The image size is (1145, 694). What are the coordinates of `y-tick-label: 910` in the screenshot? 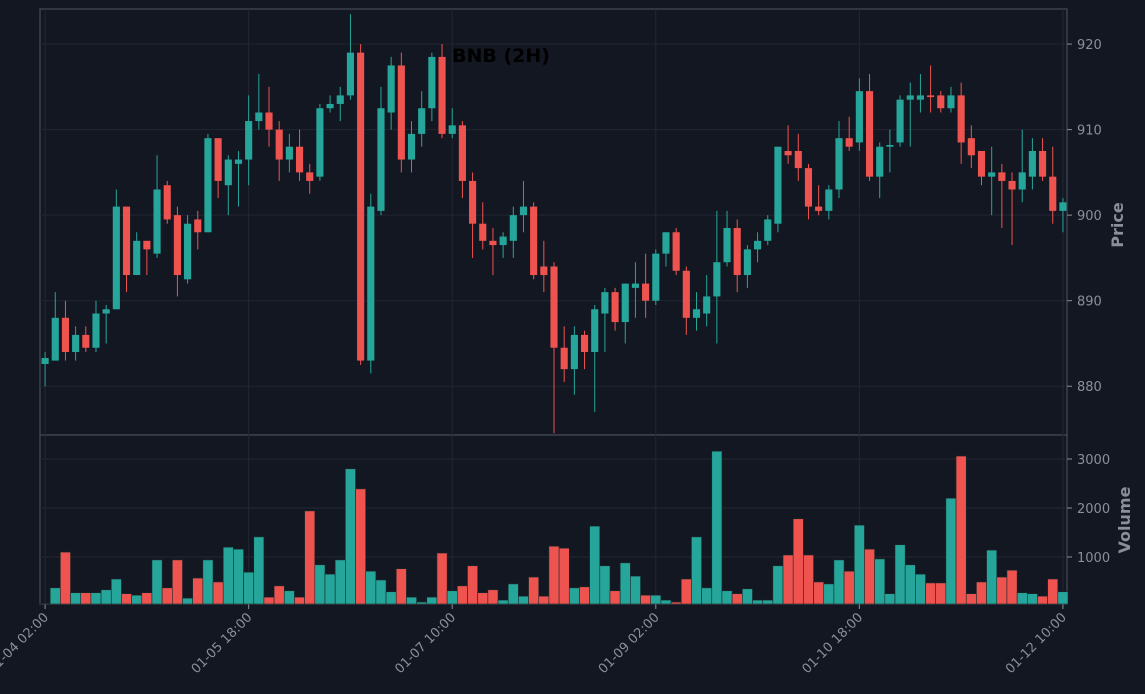 It's located at (1089, 131).